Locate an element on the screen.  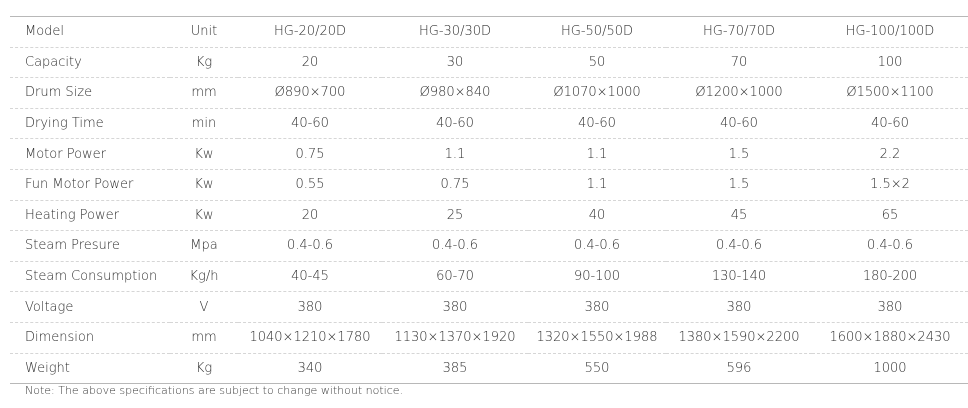
table-cell: 180-200 is located at coordinates (890, 277).